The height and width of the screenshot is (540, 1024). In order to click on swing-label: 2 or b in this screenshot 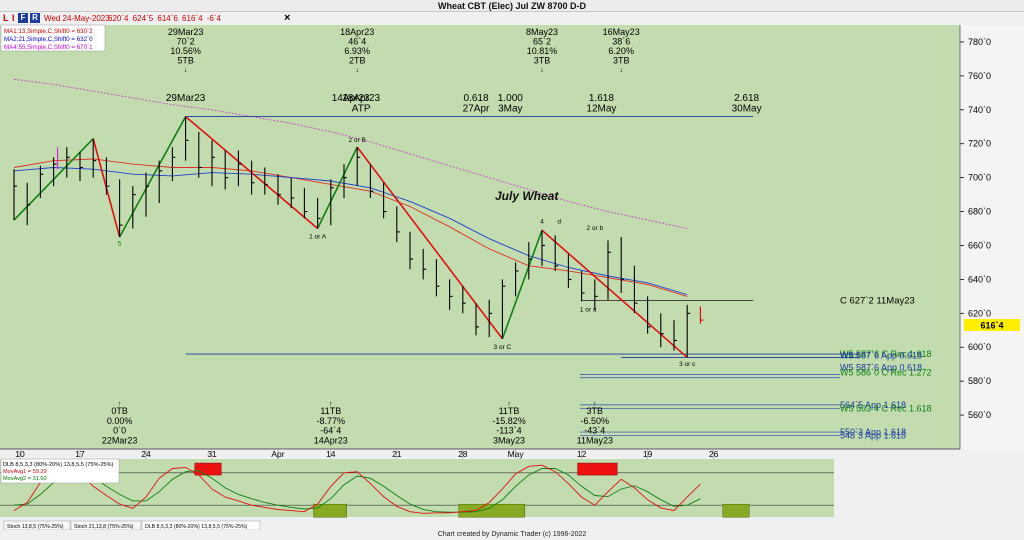, I will do `click(594, 228)`.